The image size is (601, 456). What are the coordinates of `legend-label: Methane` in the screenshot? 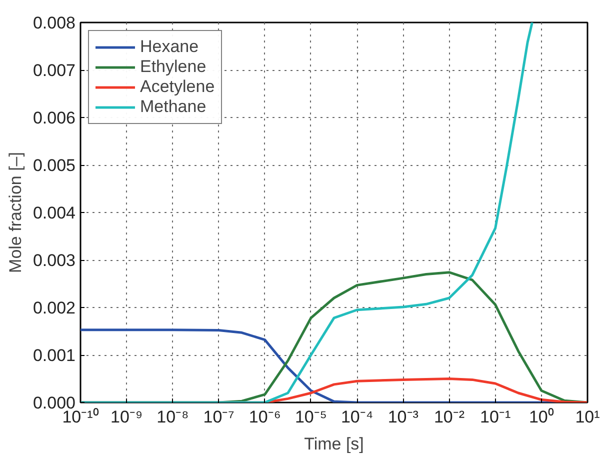 It's located at (173, 107).